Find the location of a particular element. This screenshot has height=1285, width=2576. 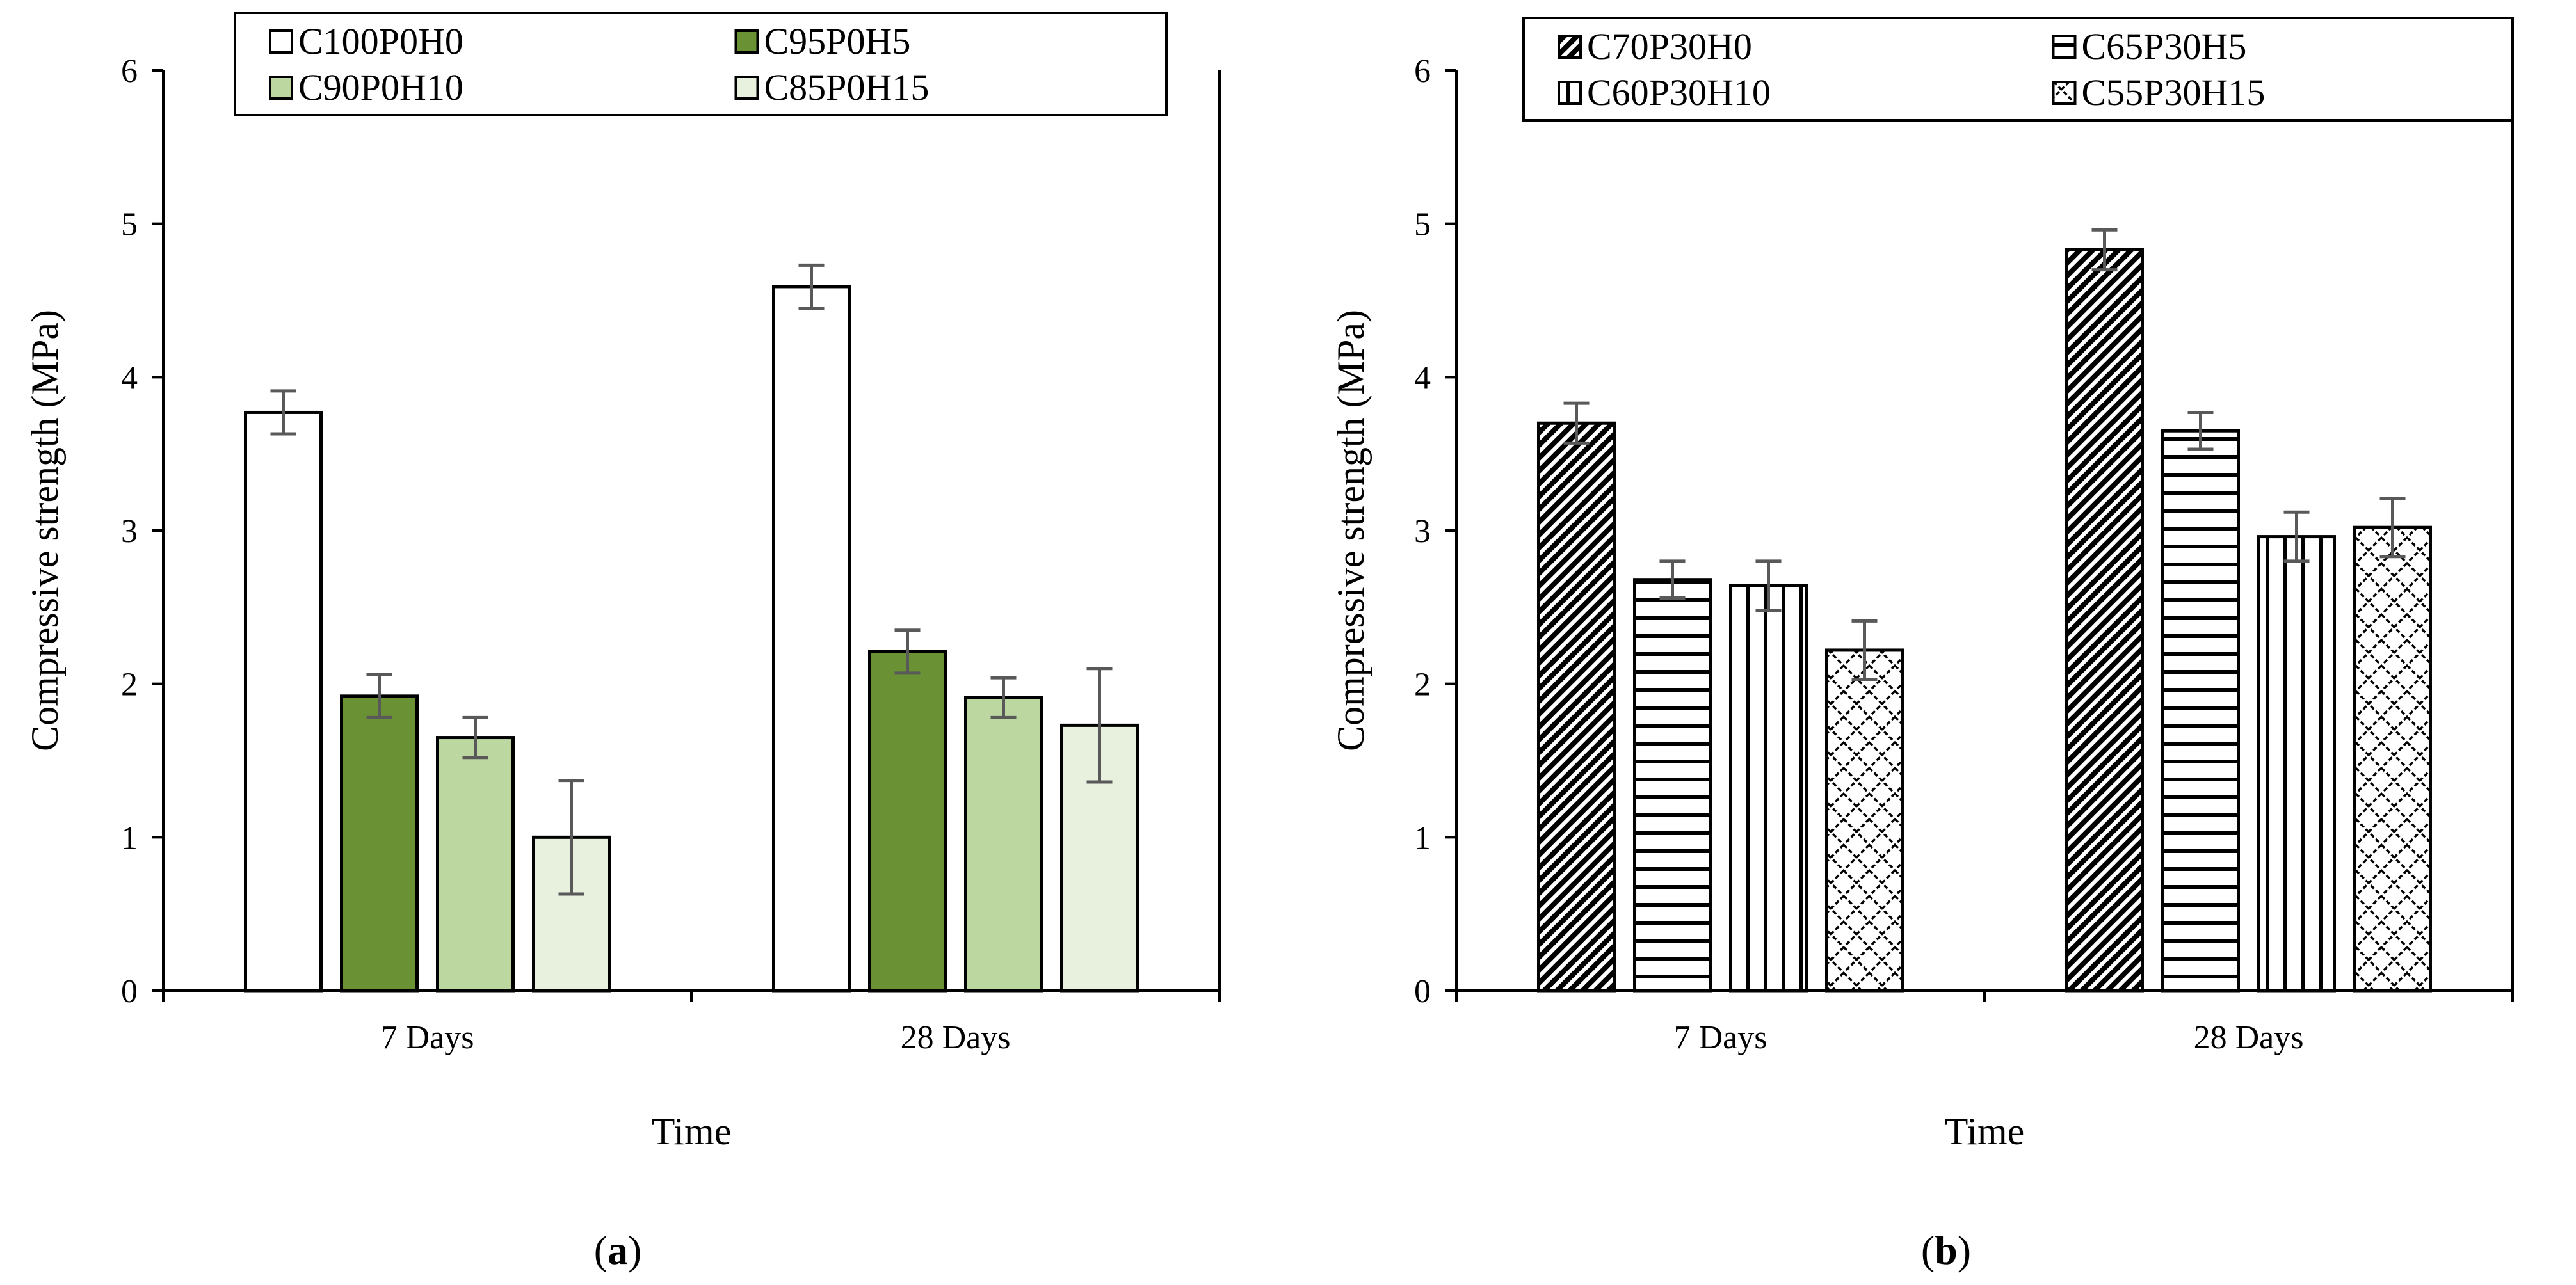

panel-label-letter: b is located at coordinates (1946, 1250).